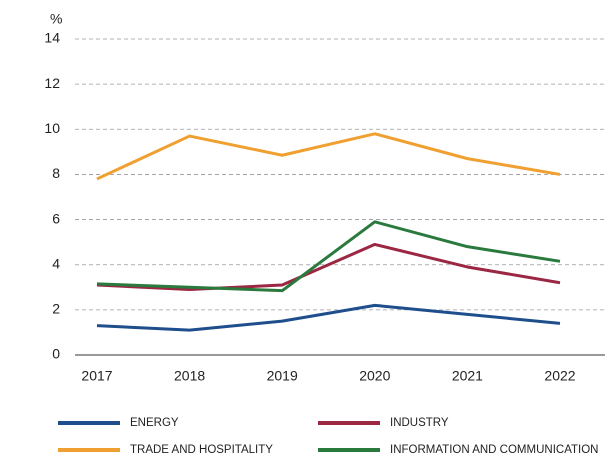  I want to click on y-tick-label: 4, so click(56, 263).